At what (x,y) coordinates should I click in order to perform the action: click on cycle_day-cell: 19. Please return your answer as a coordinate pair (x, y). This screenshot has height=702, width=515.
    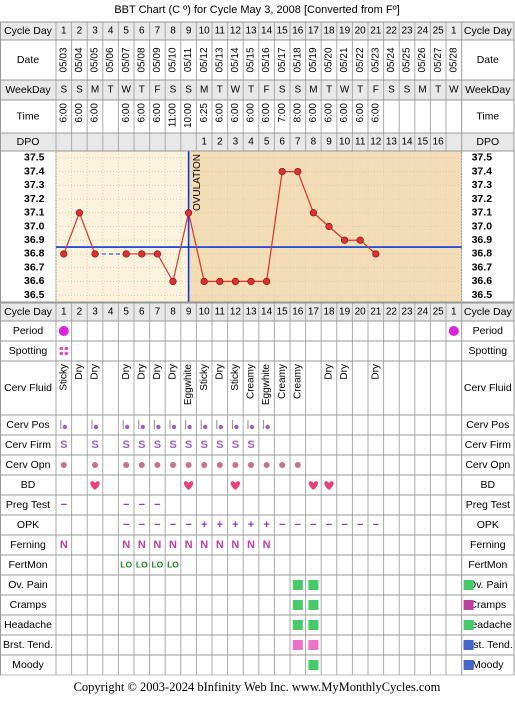
    Looking at the image, I should click on (345, 31).